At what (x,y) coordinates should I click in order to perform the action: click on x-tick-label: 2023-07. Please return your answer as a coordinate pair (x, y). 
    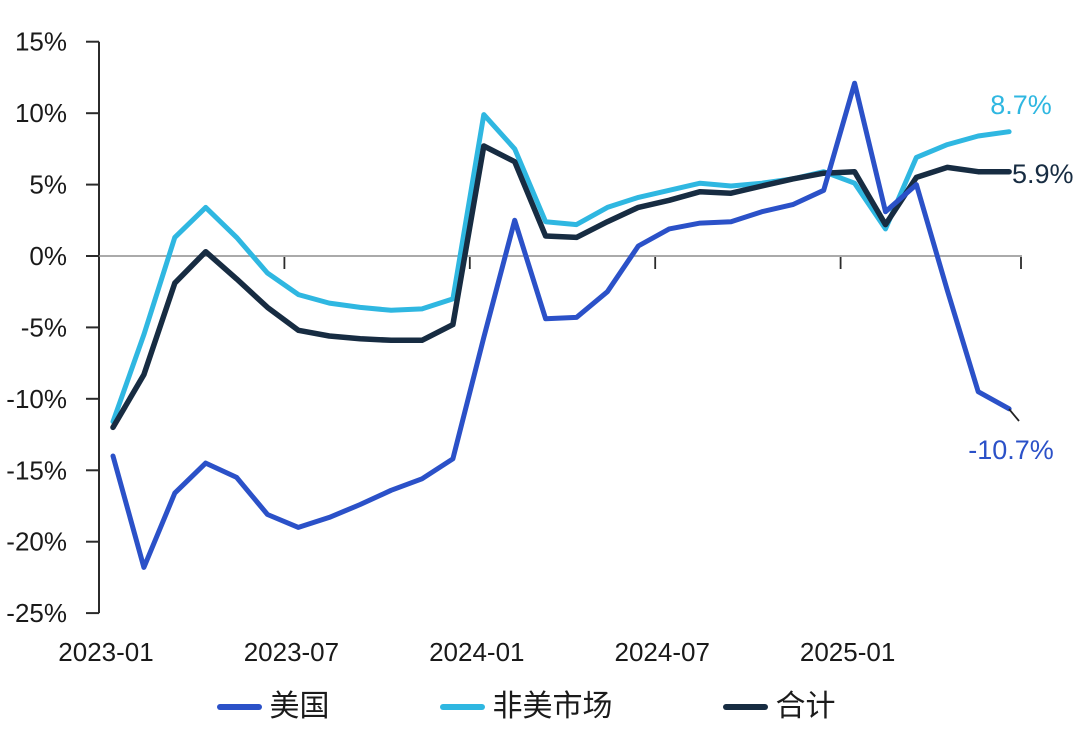
    Looking at the image, I should click on (291, 652).